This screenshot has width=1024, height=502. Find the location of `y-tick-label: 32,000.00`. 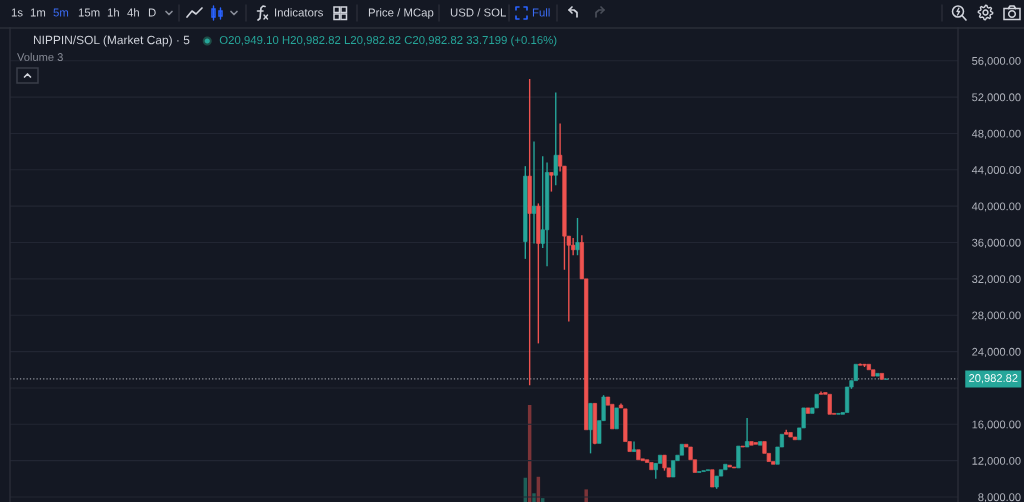

y-tick-label: 32,000.00 is located at coordinates (996, 280).